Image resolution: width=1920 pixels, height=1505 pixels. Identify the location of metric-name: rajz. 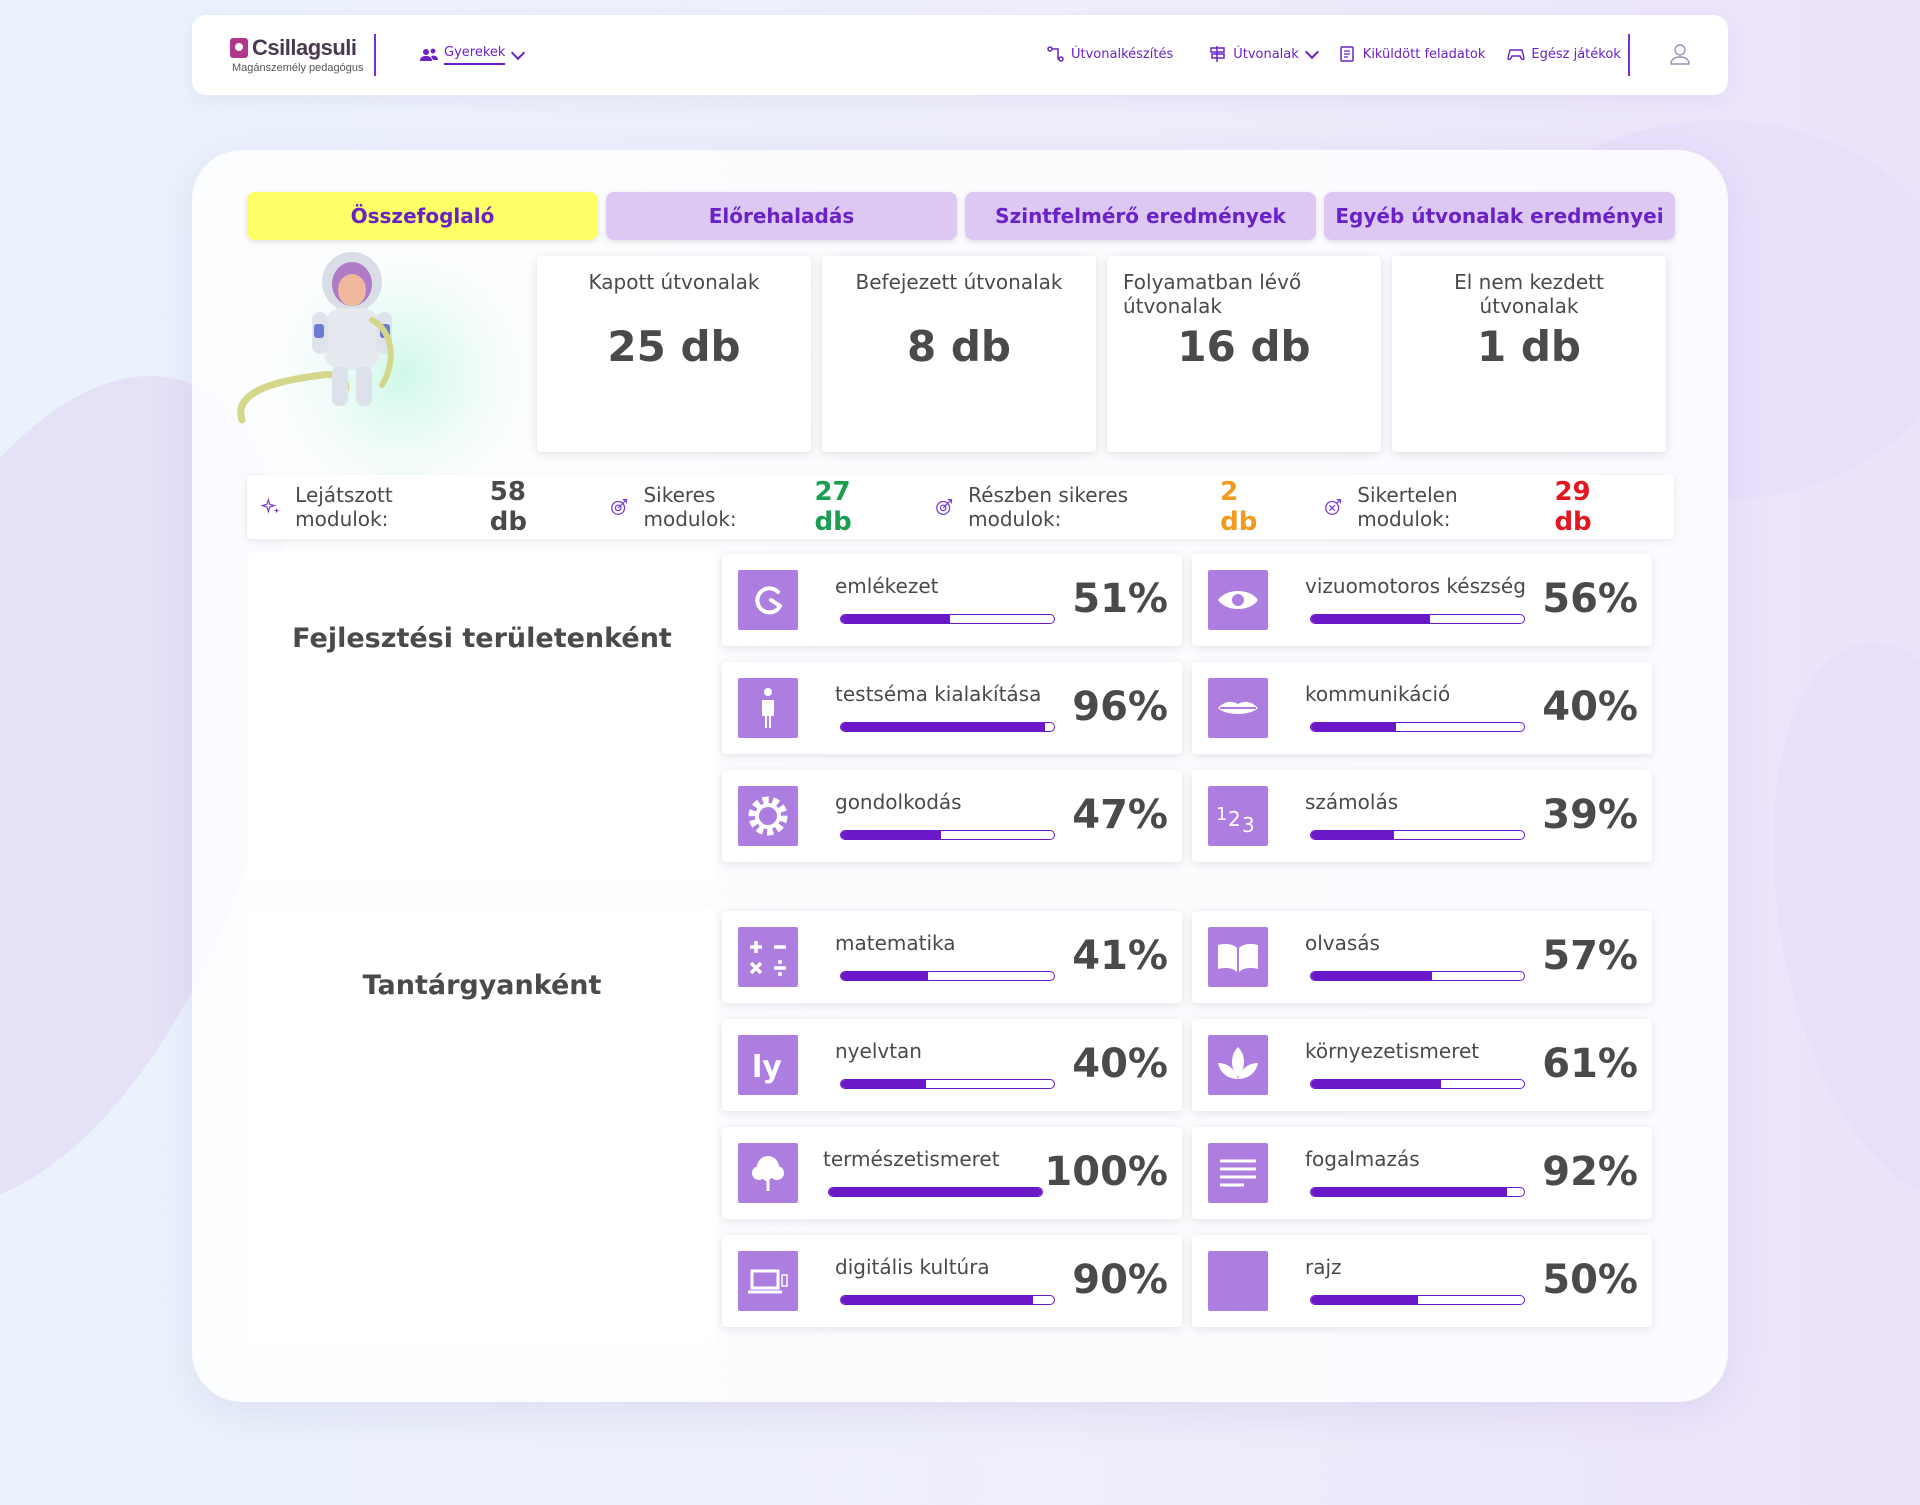
(1323, 1267).